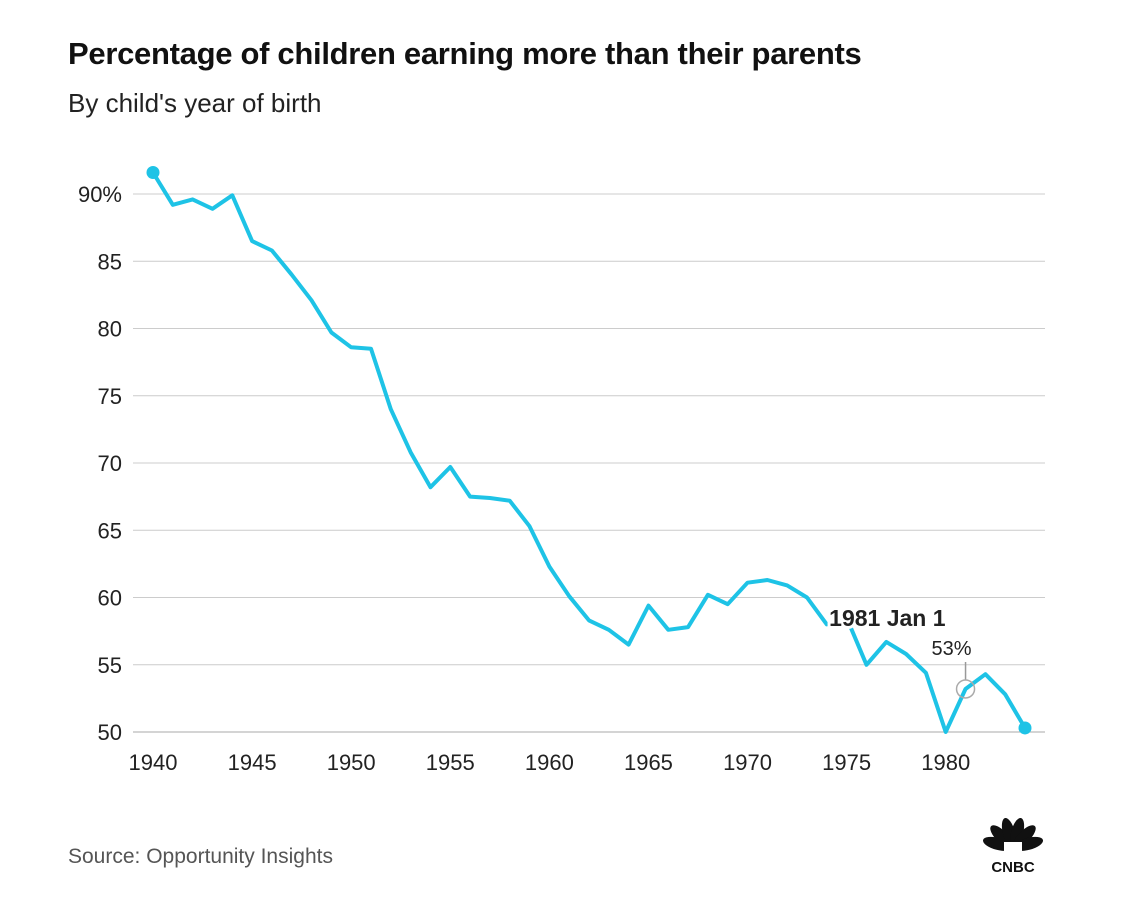  Describe the element at coordinates (648, 762) in the screenshot. I see `x-tick-label: 1965` at that location.